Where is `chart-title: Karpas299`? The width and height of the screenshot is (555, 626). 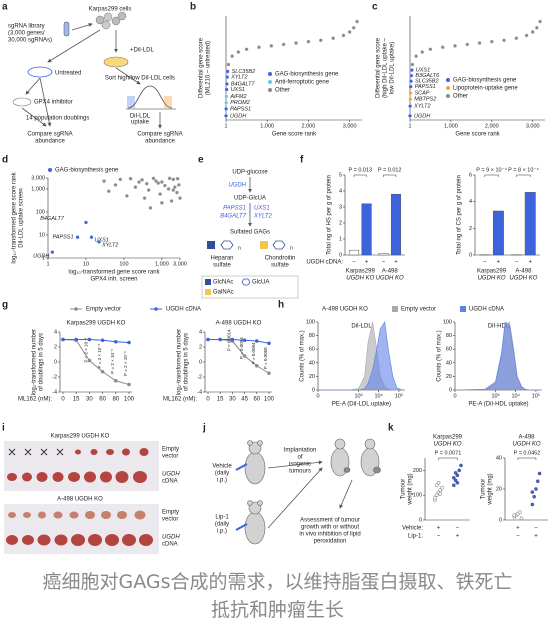 chart-title: Karpas299 is located at coordinates (448, 438).